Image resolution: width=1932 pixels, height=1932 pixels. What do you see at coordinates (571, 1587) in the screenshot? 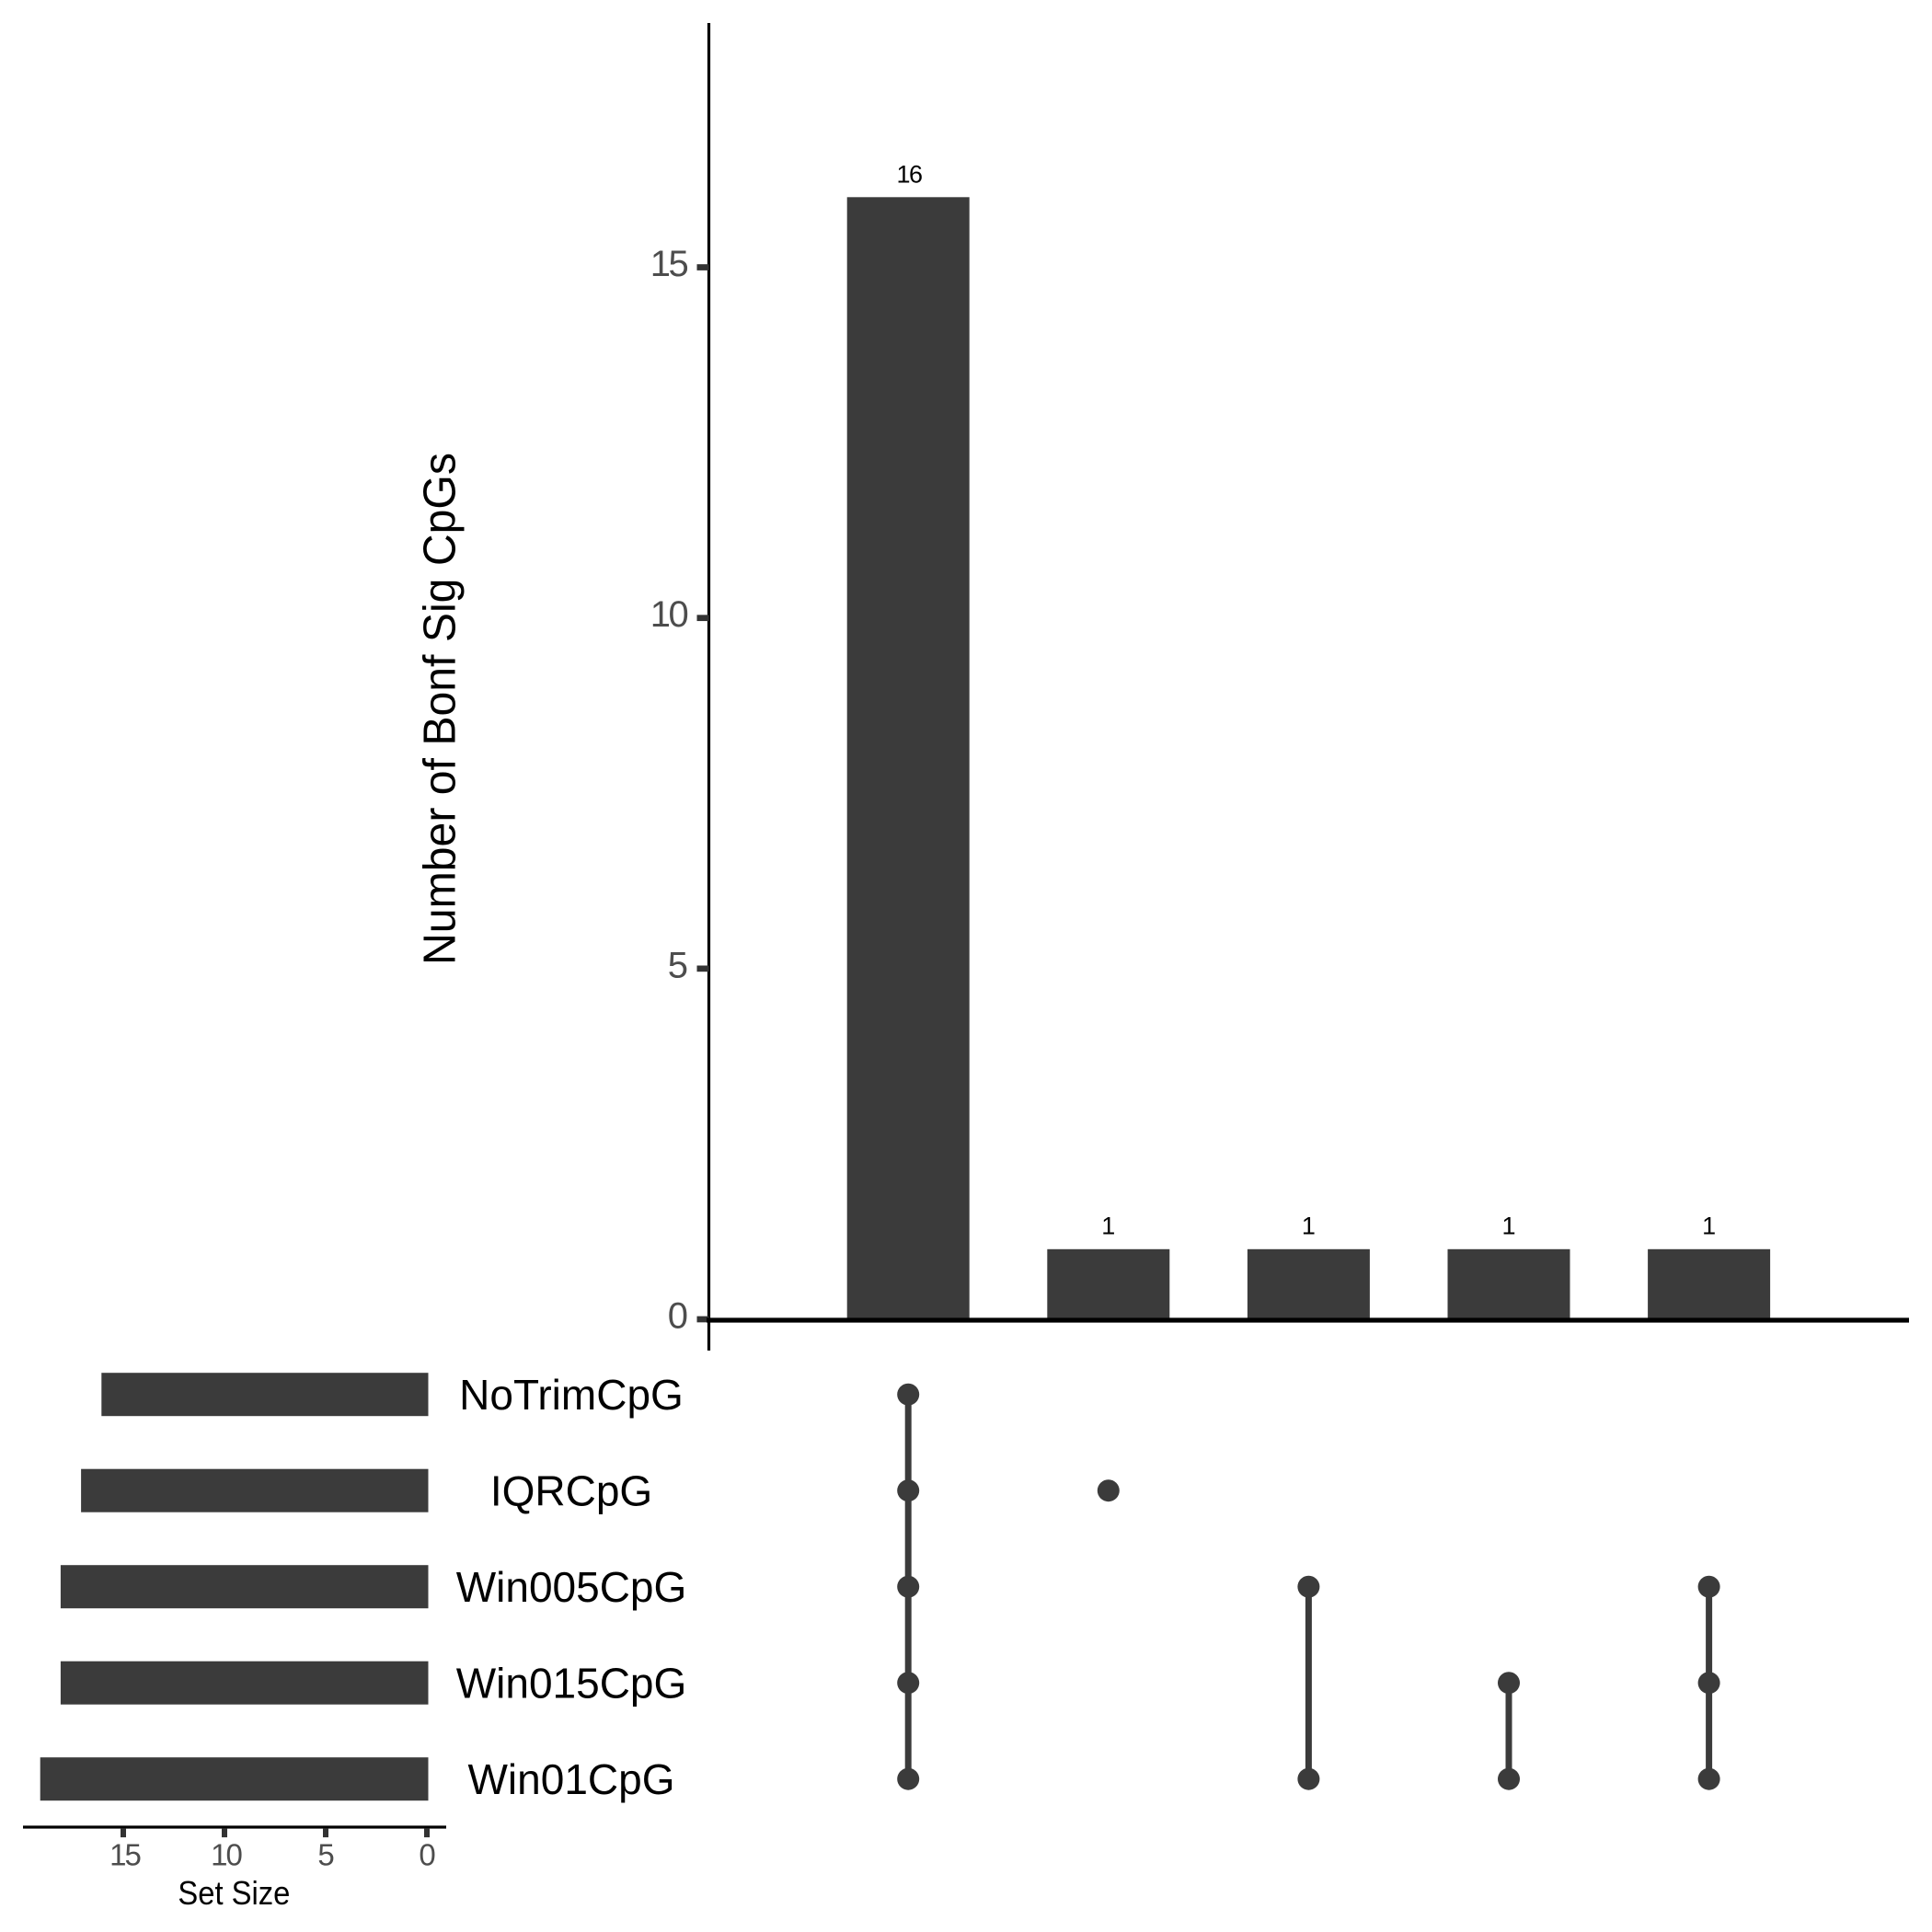
I see `svg-text: Win005CpG` at bounding box center [571, 1587].